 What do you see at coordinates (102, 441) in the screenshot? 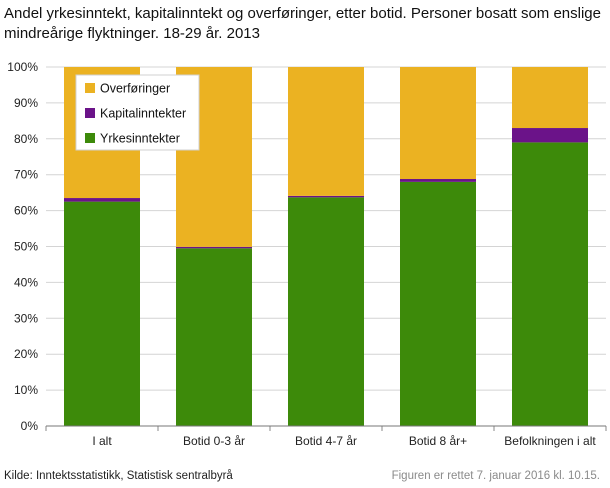
I see `x-tick-label: I alt` at bounding box center [102, 441].